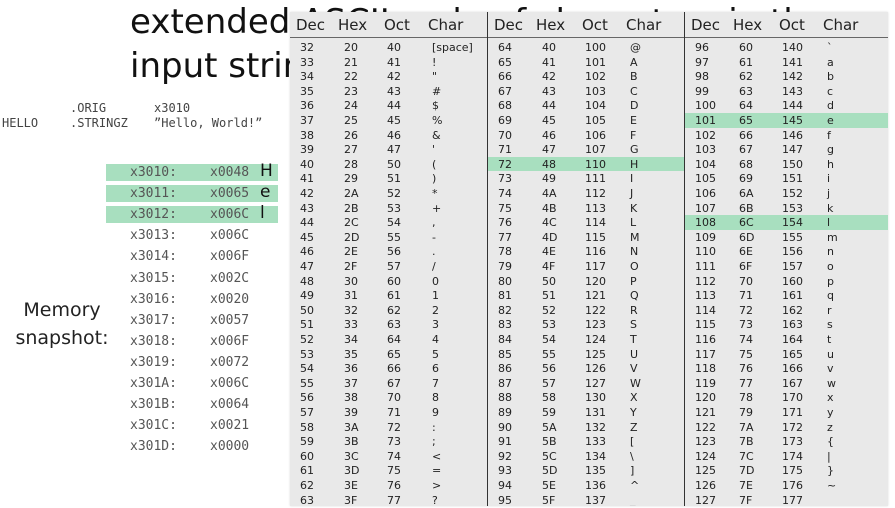 This screenshot has width=895, height=508. What do you see at coordinates (351, 62) in the screenshot?
I see `ascii-cell-hex: 21` at bounding box center [351, 62].